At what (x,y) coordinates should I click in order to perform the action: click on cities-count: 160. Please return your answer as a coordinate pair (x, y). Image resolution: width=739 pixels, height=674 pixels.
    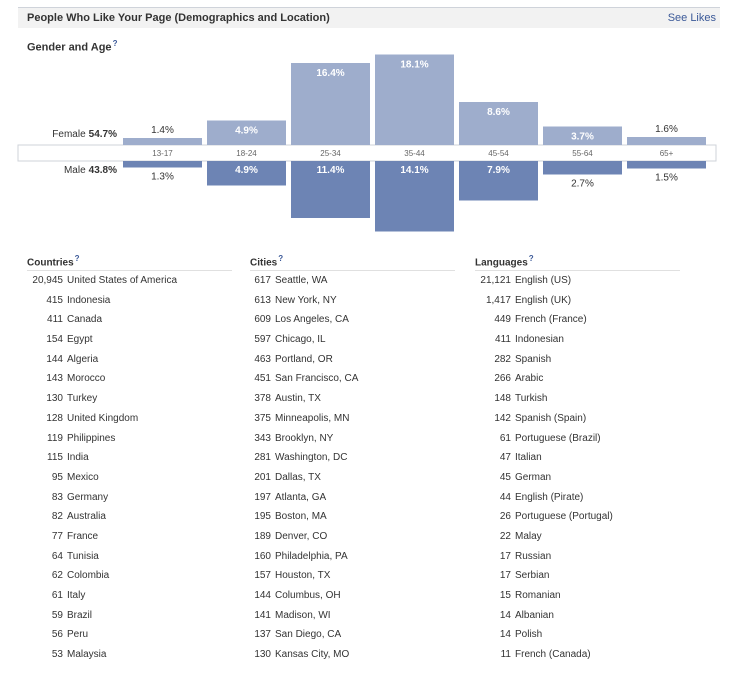
    Looking at the image, I should click on (262, 556).